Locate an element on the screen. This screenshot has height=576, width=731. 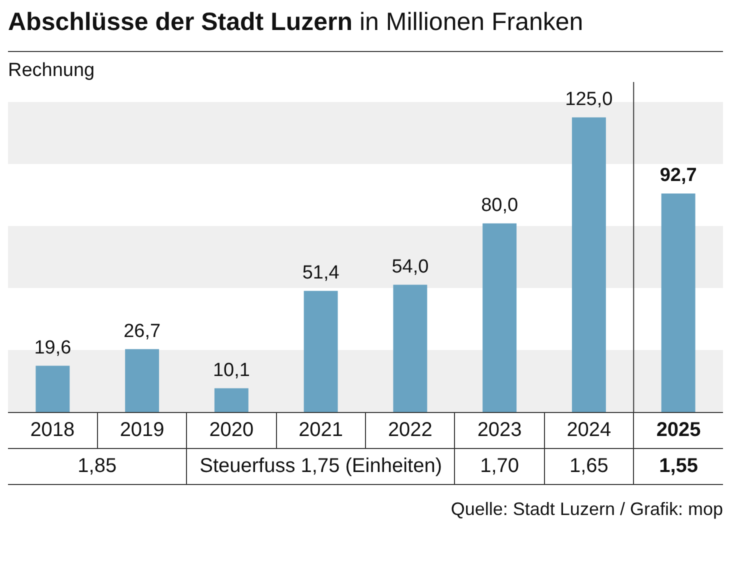
data-label: 92,7 is located at coordinates (678, 175).